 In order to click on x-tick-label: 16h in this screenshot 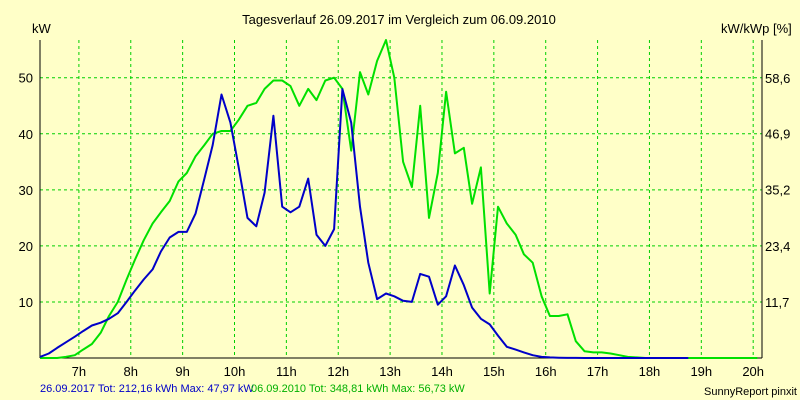, I will do `click(546, 371)`.